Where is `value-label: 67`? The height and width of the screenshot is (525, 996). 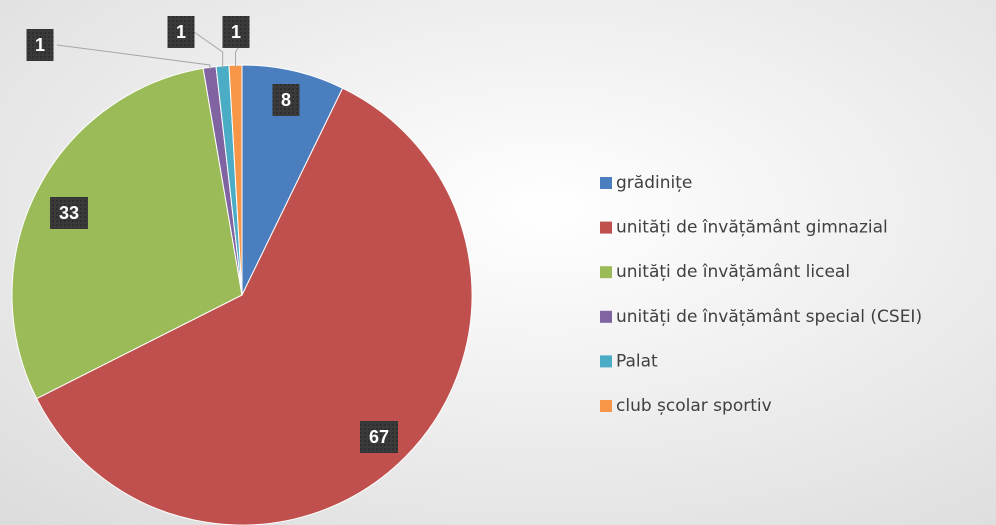
value-label: 67 is located at coordinates (379, 437).